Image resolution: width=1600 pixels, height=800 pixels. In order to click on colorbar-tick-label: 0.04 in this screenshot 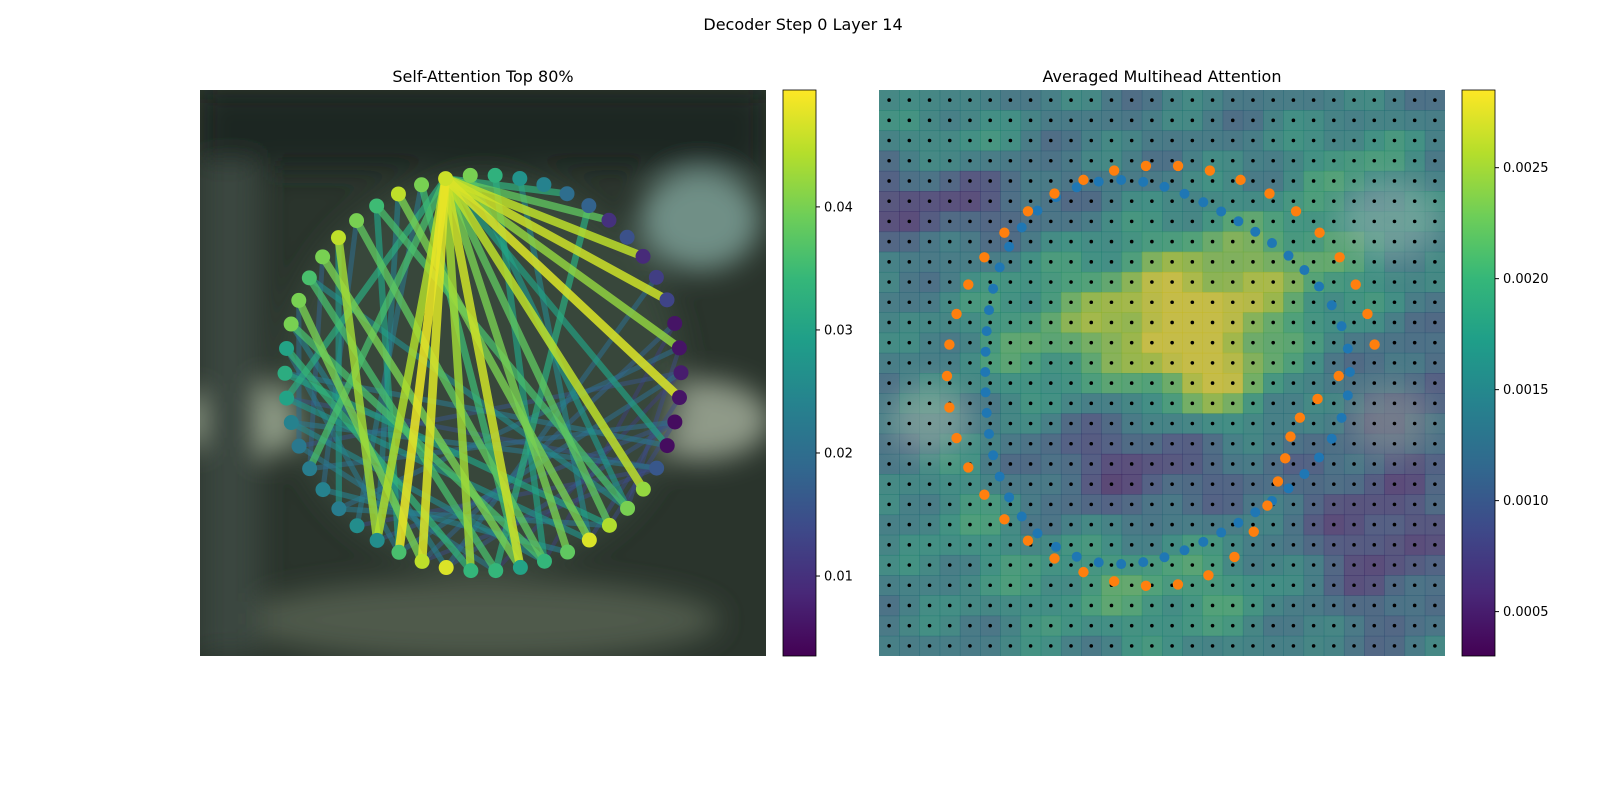, I will do `click(838, 207)`.